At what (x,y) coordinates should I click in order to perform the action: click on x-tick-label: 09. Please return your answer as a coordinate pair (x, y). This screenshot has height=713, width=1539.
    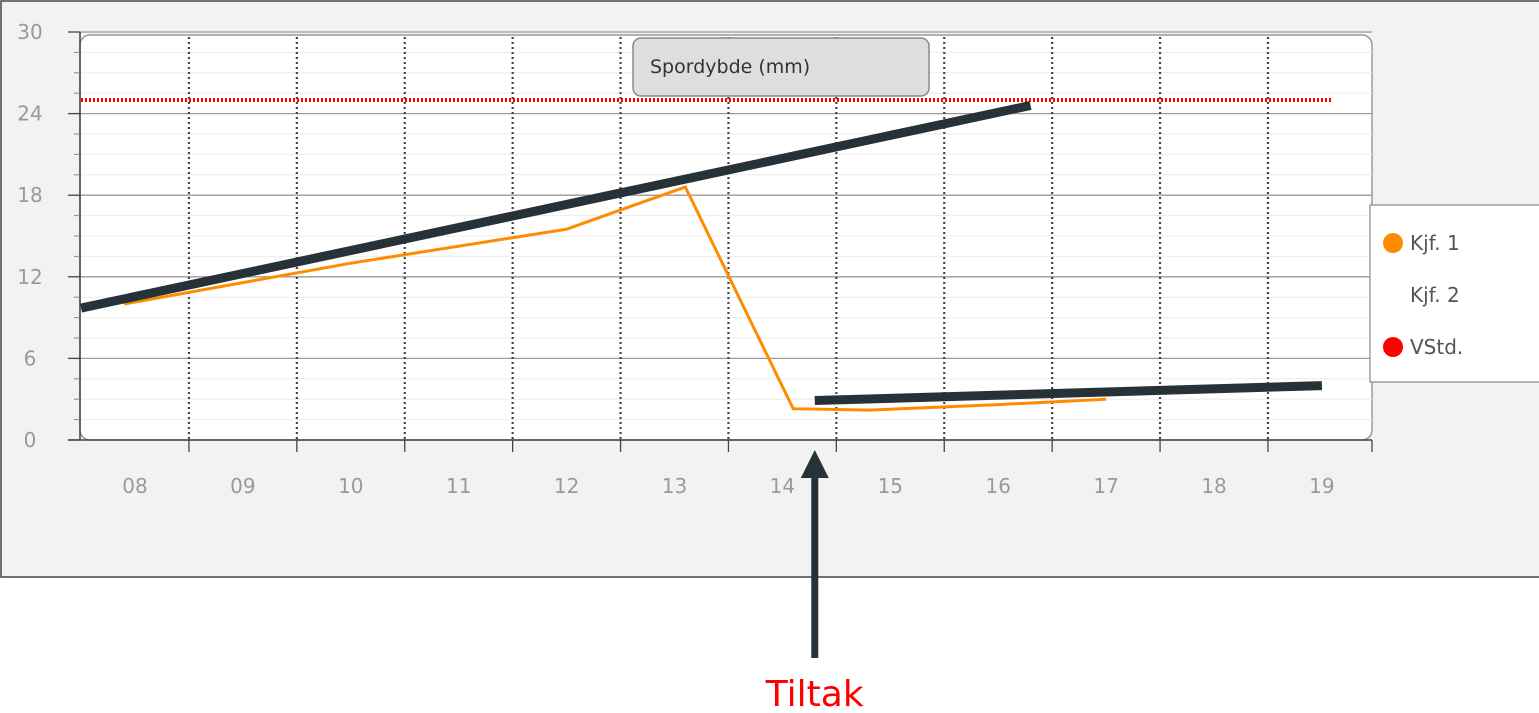
    Looking at the image, I should click on (242, 486).